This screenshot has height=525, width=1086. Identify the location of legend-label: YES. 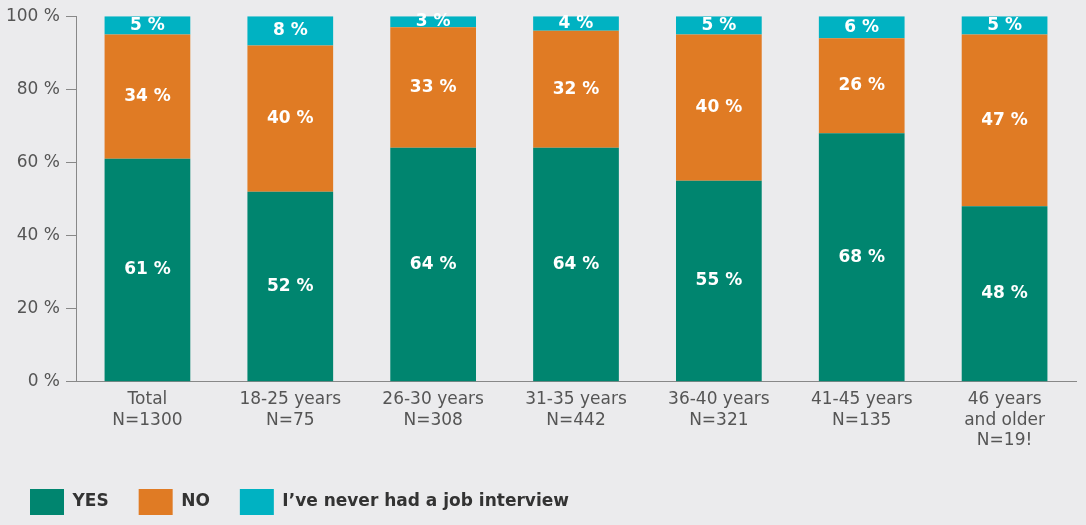
(90, 500).